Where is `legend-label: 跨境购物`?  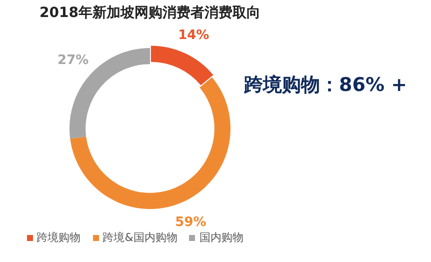
legend-label: 跨境购物 is located at coordinates (58, 237).